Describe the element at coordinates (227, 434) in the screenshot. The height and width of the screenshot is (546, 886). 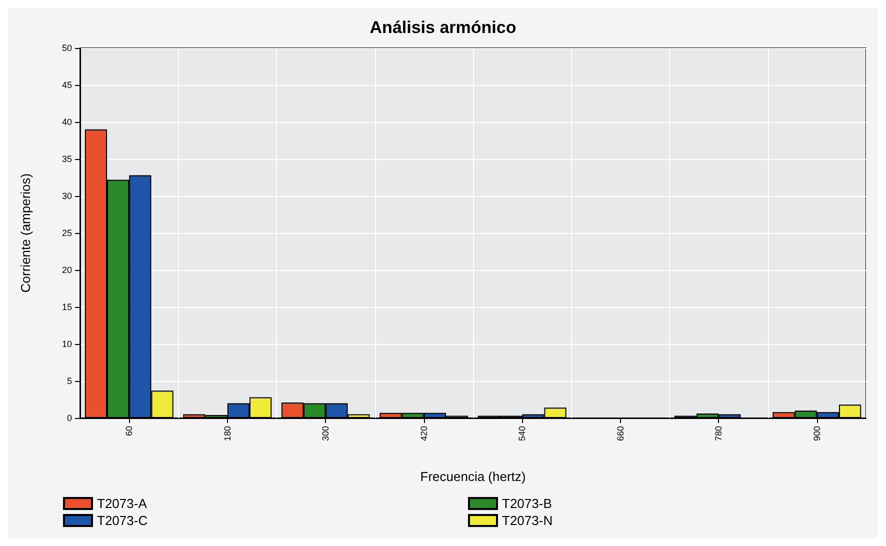
I see `x-tick-label: 180` at that location.